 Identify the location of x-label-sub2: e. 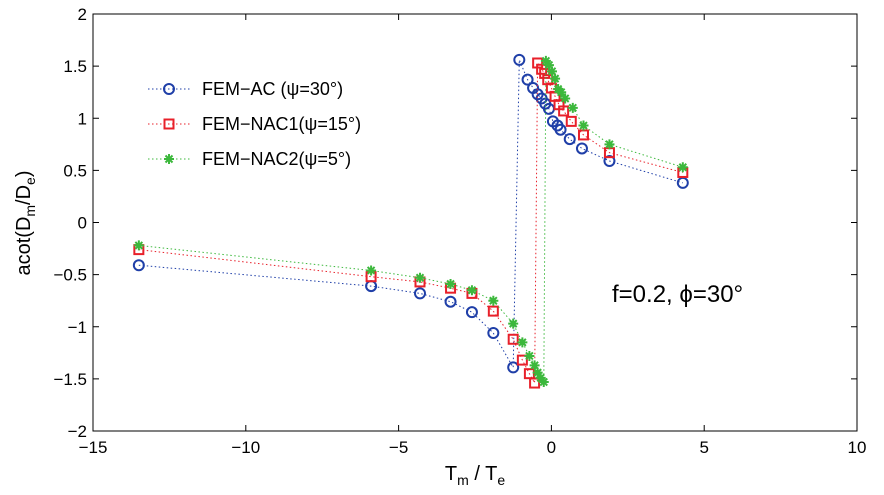
(501, 480).